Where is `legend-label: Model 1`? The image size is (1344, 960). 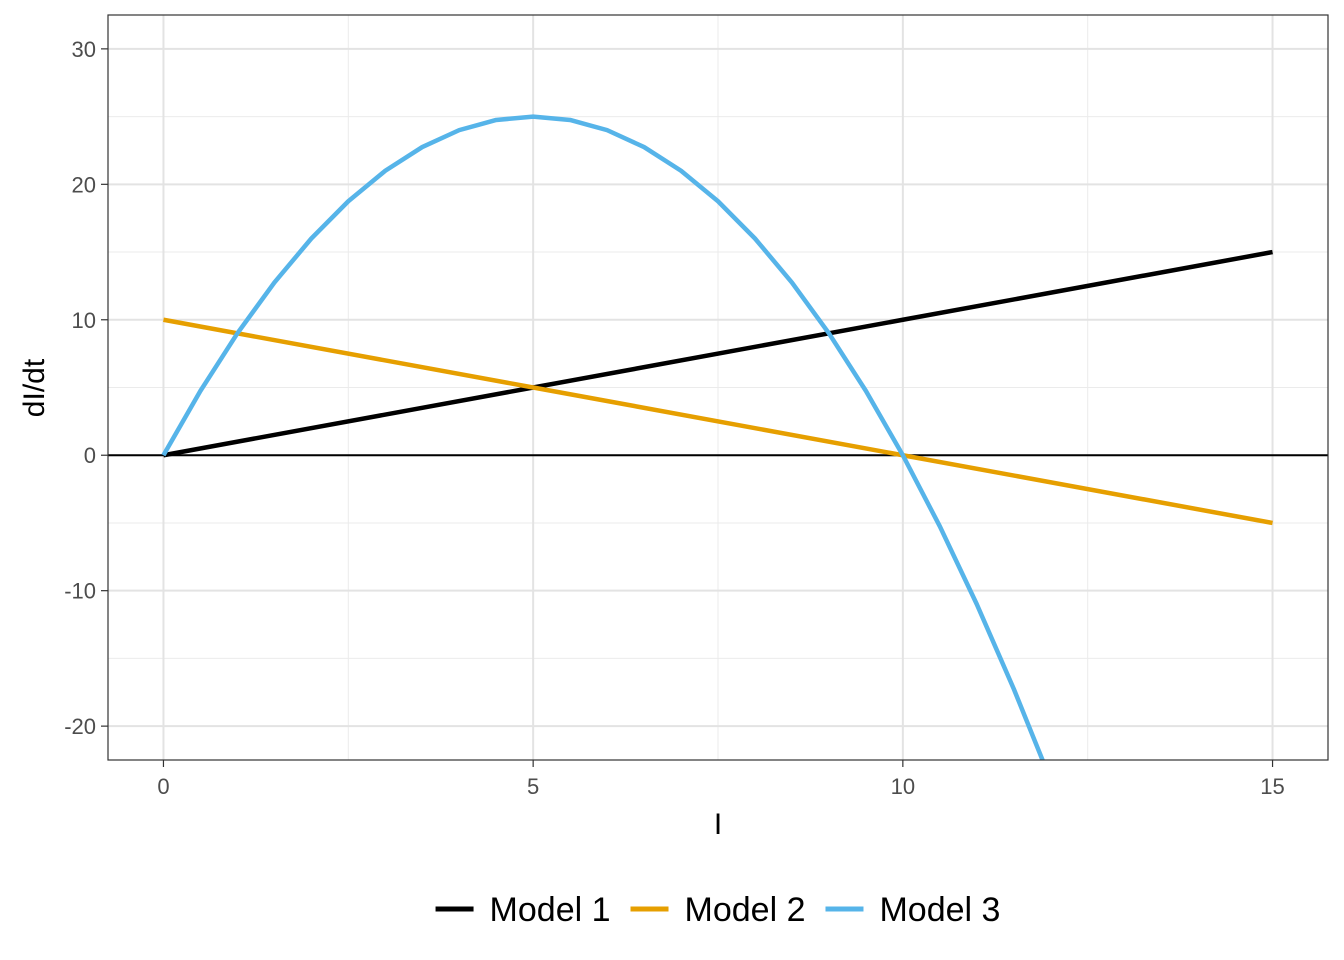
legend-label: Model 1 is located at coordinates (550, 910).